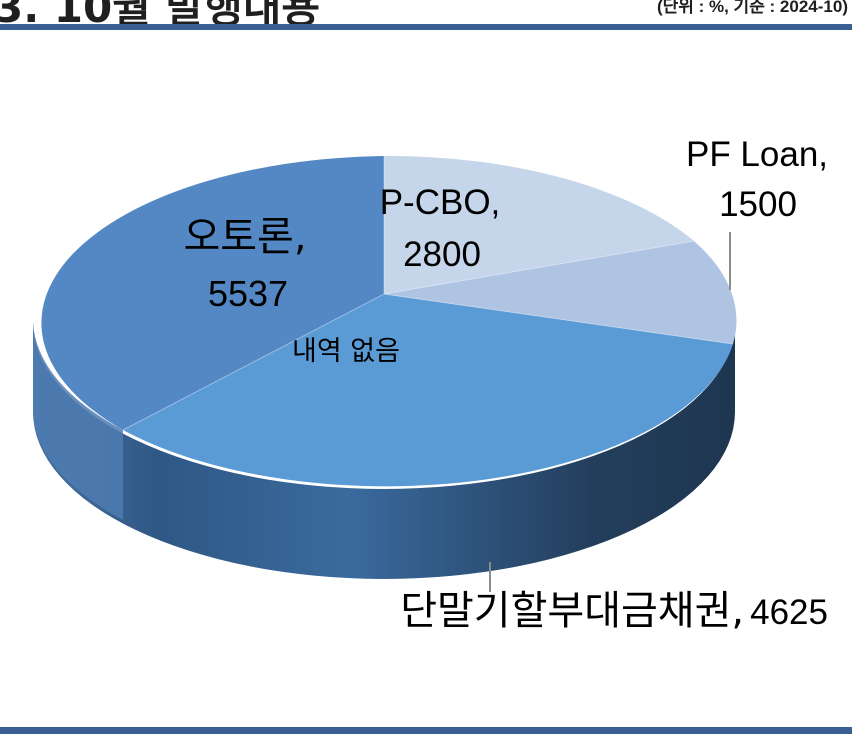 The image size is (852, 744). Describe the element at coordinates (560, 292) in the screenshot. I see `slice-pfloan` at that location.